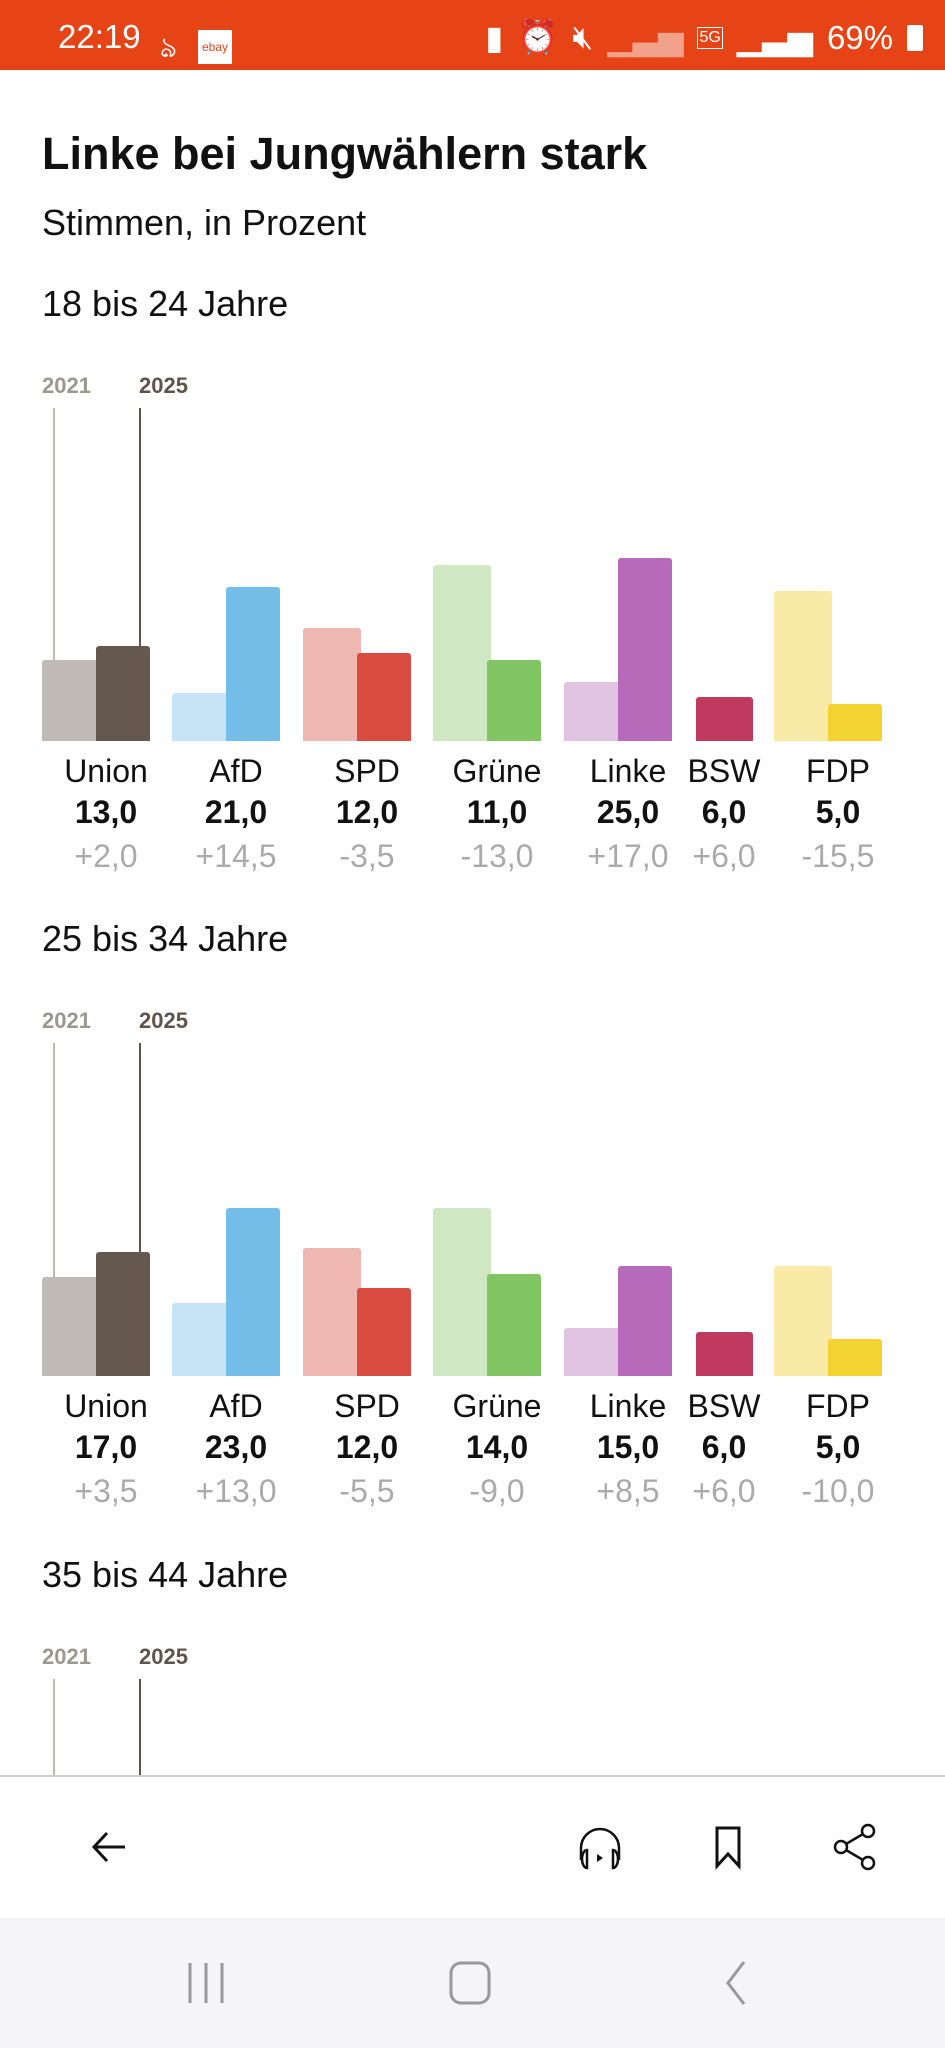  What do you see at coordinates (367, 1491) in the screenshot?
I see `change-label: -5,5` at bounding box center [367, 1491].